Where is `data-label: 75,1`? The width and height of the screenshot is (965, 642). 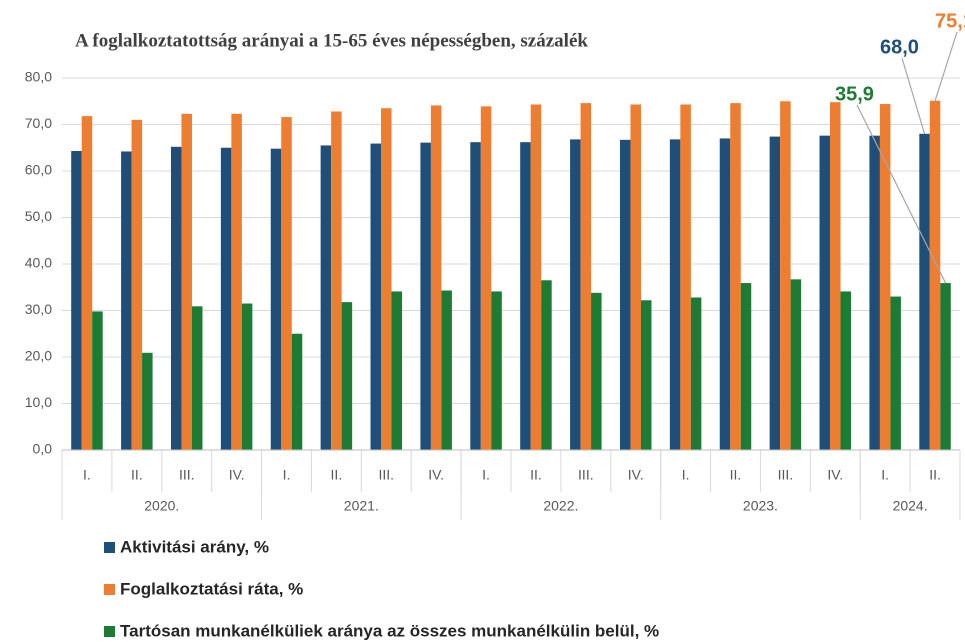
data-label: 75,1 is located at coordinates (950, 21).